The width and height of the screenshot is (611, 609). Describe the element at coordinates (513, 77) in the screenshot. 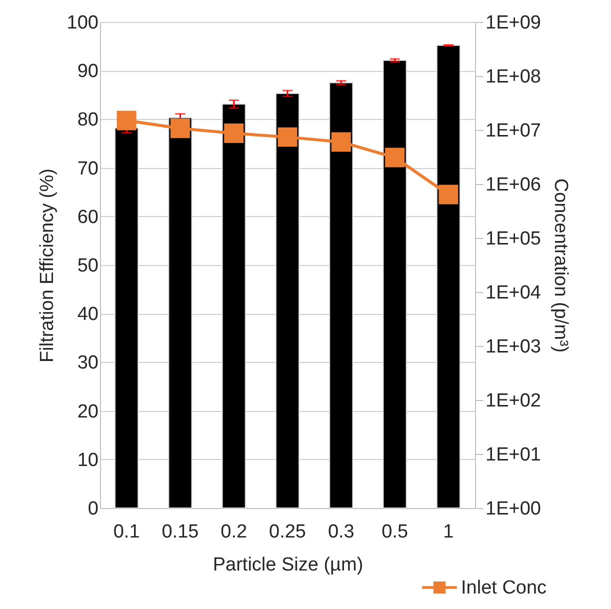

I see `y2-tick-label: 1E+08` at that location.